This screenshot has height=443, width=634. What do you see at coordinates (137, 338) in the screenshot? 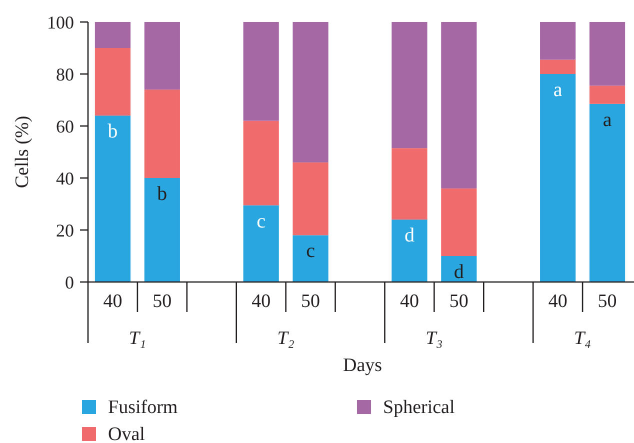
I see `text: T₁` at bounding box center [137, 338].